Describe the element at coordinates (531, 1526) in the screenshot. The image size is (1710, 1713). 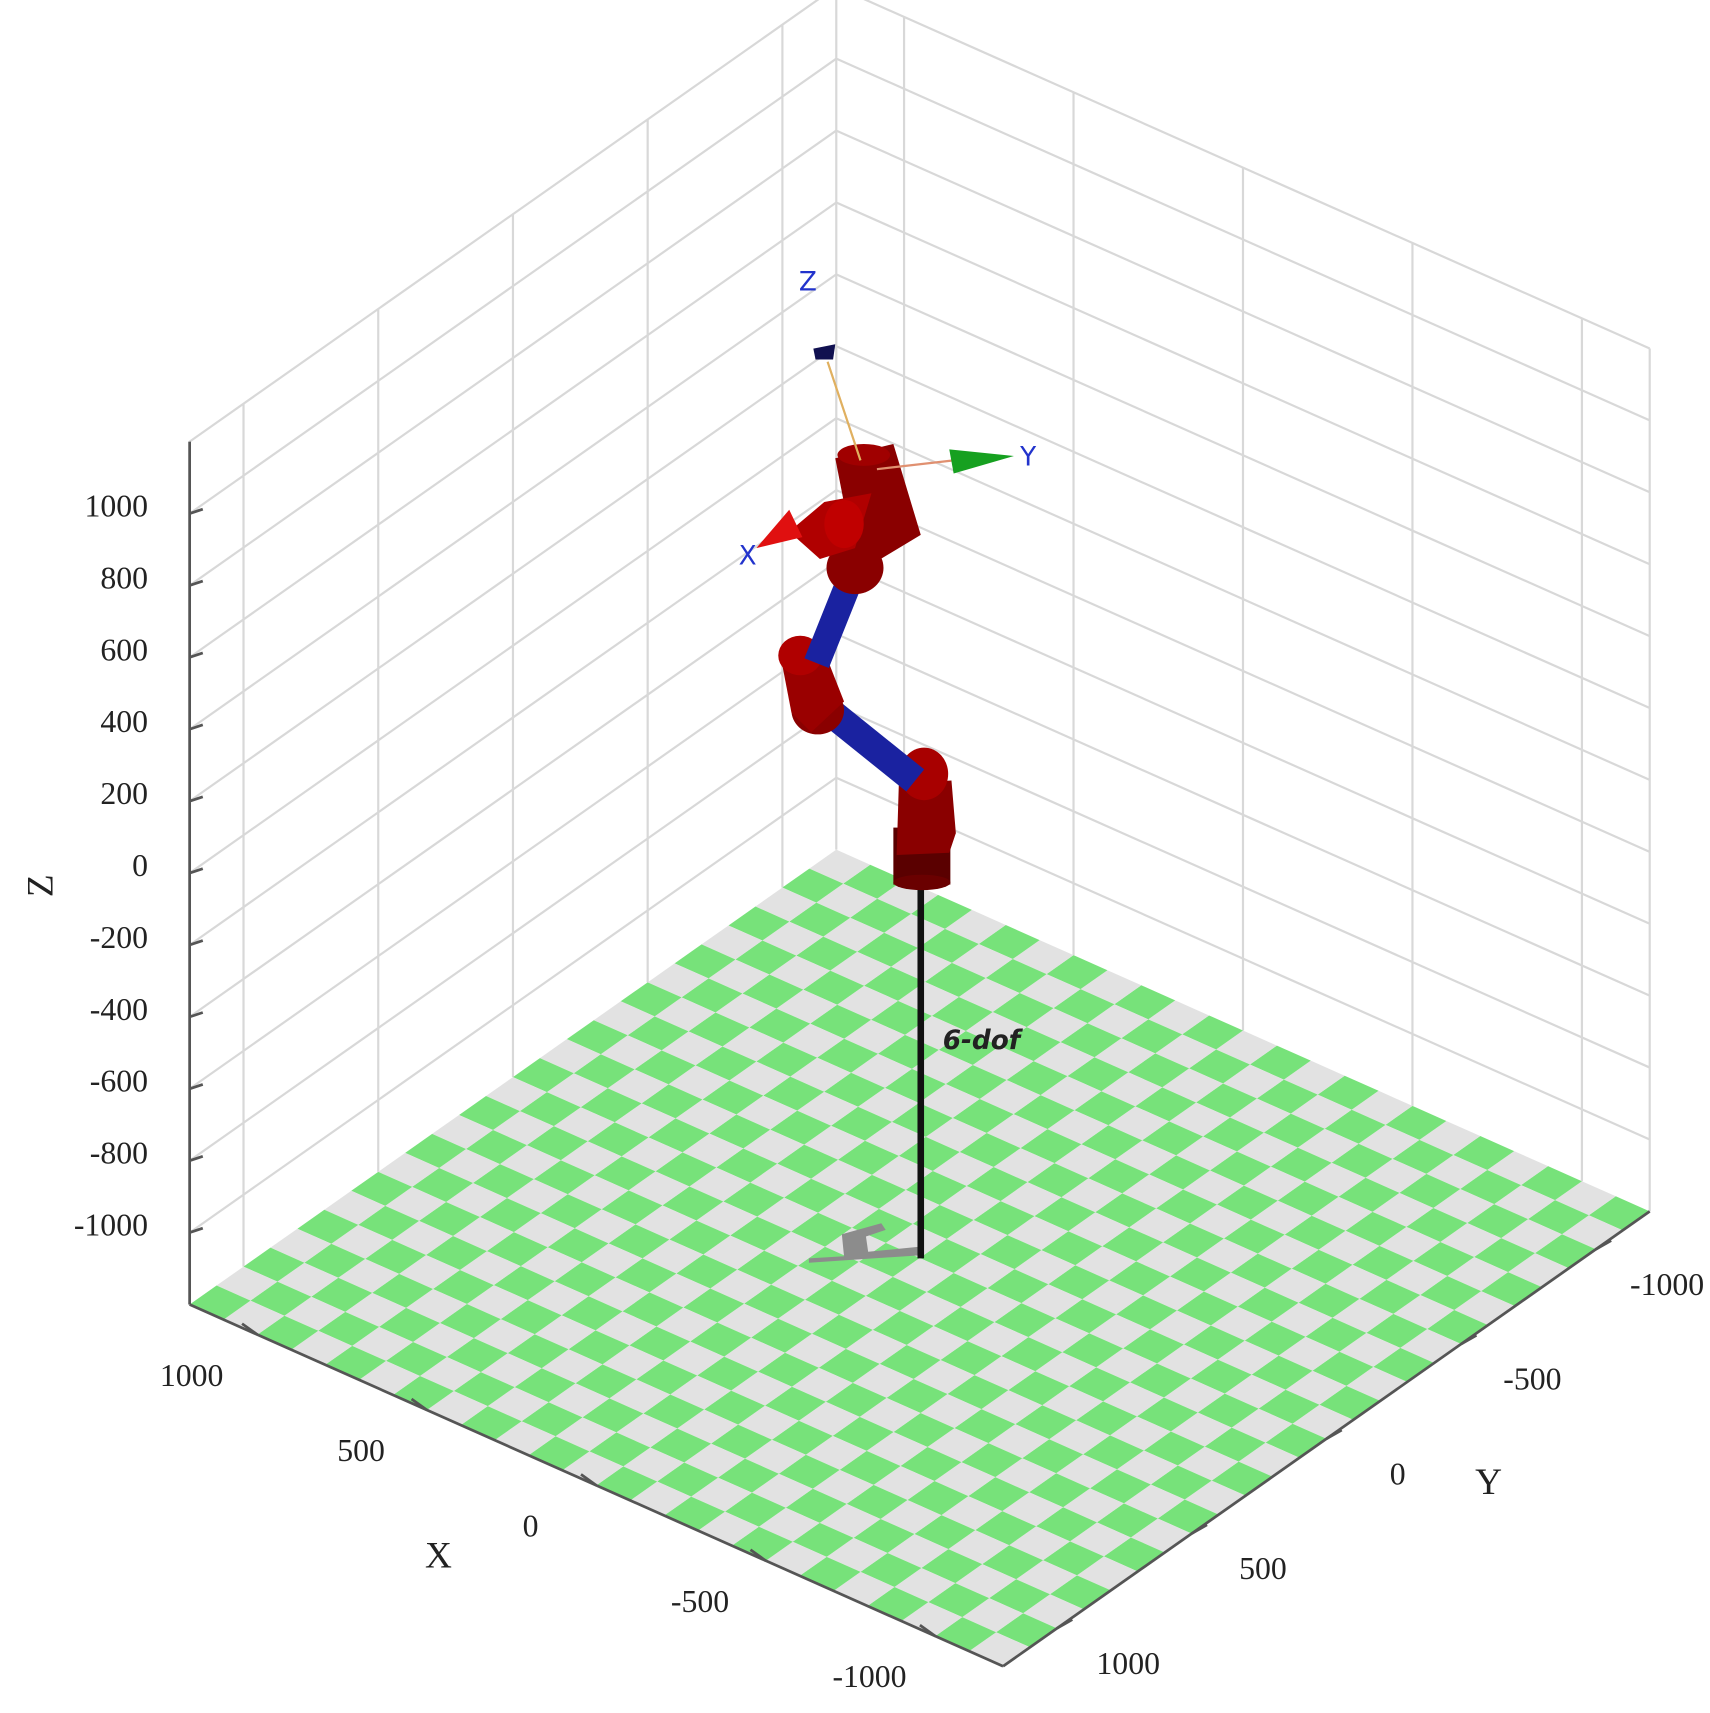
I see `x-tick-label: 0` at that location.